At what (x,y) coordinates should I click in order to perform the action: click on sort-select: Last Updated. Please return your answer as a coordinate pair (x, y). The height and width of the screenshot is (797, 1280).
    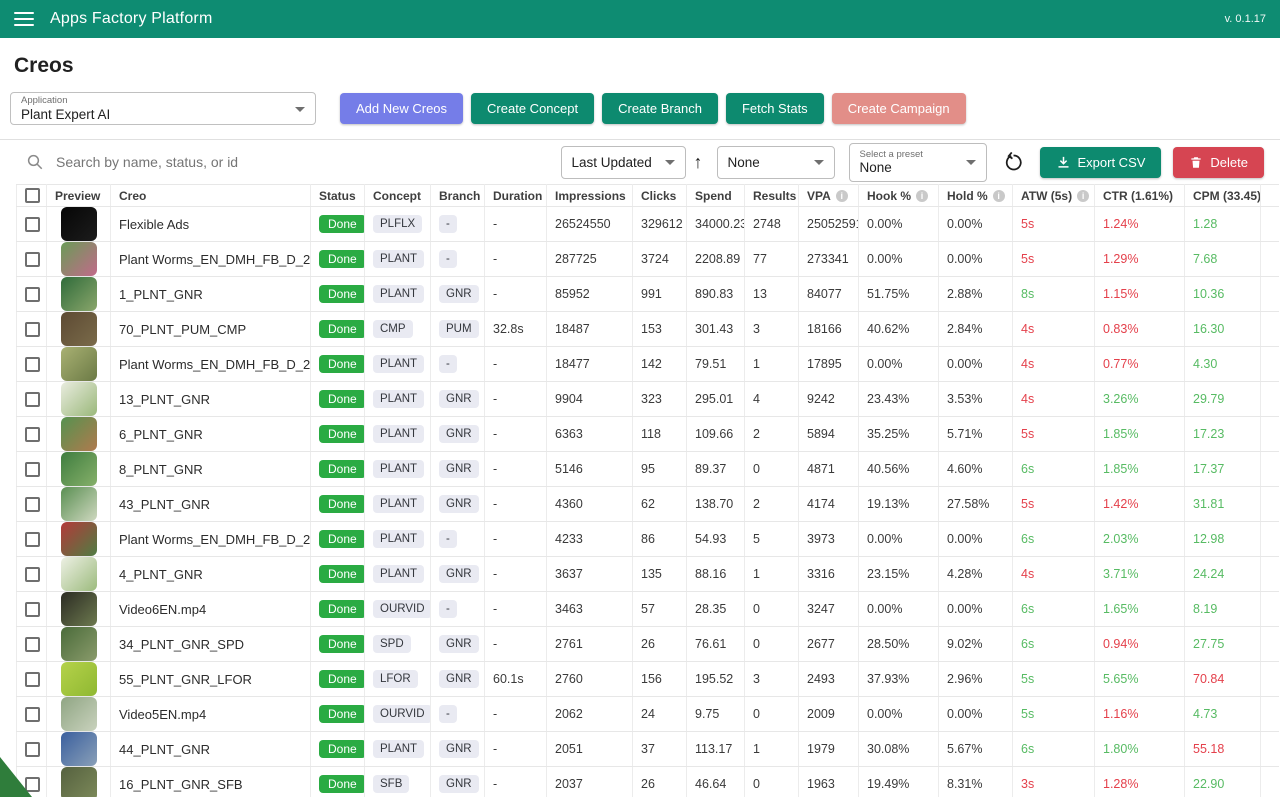
    Looking at the image, I should click on (623, 162).